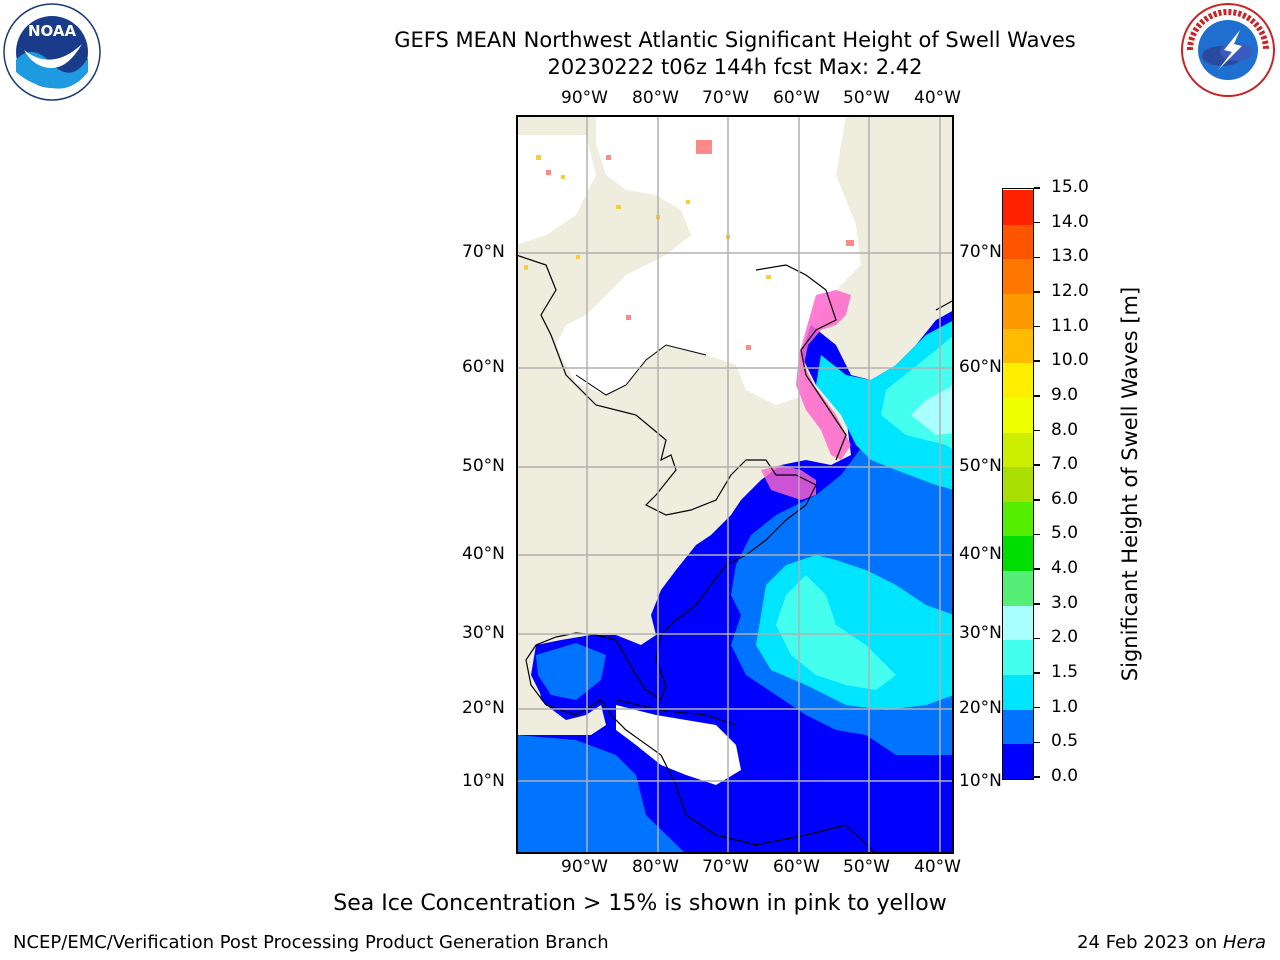 The image size is (1280, 960). What do you see at coordinates (980, 781) in the screenshot?
I see `lat-label-right: 10°N` at bounding box center [980, 781].